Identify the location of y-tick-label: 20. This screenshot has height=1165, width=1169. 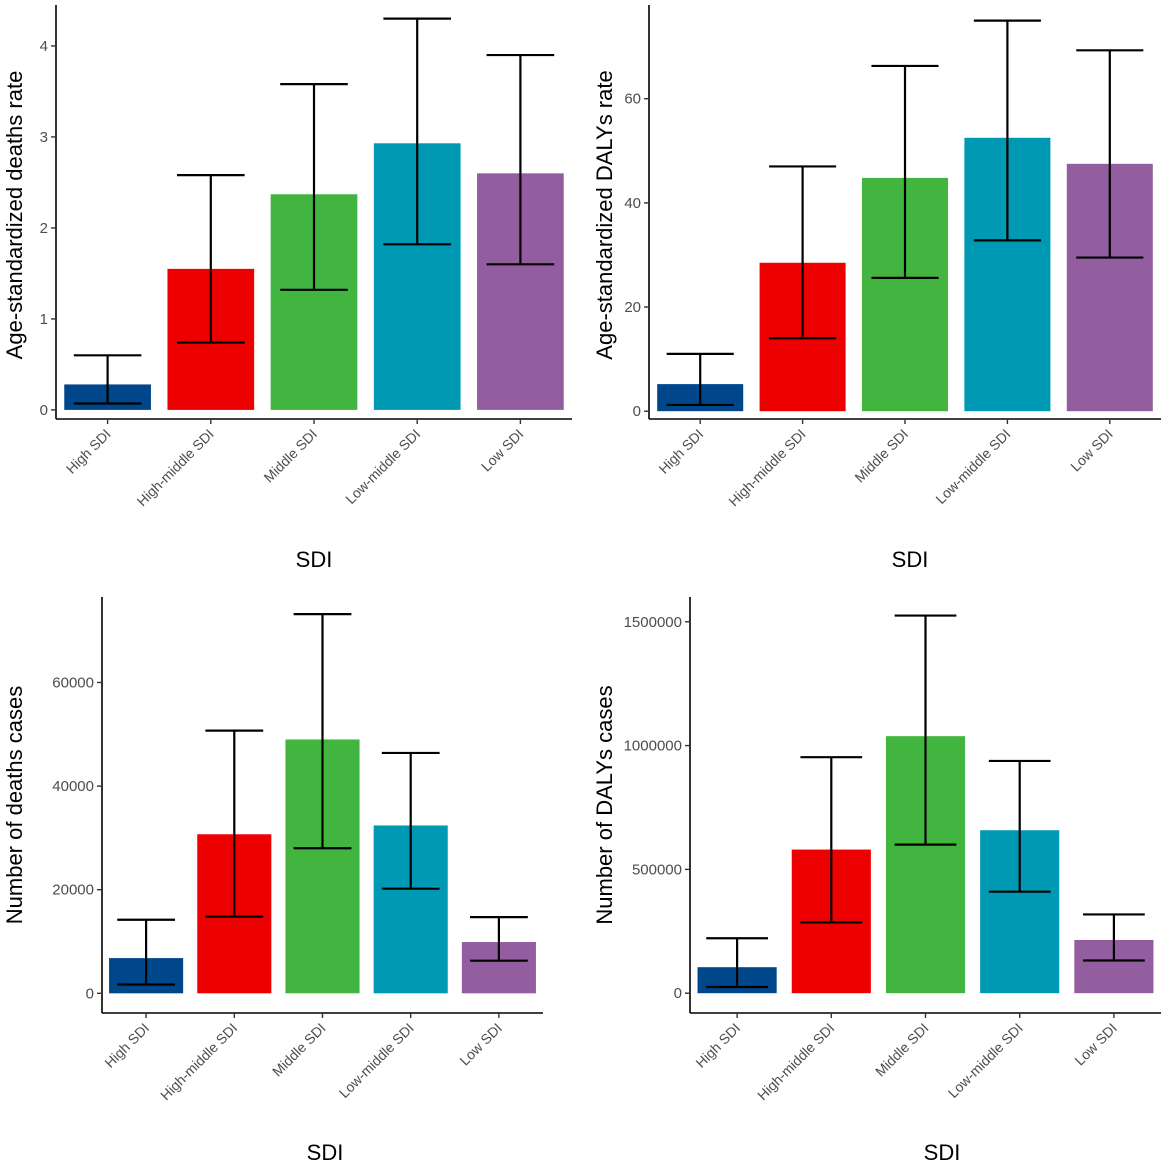
(632, 307).